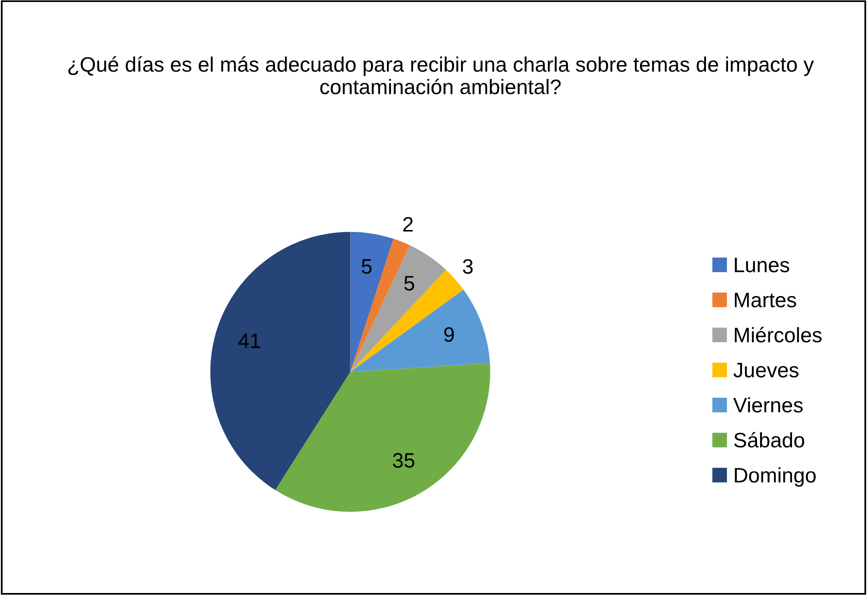 The width and height of the screenshot is (867, 595). What do you see at coordinates (762, 265) in the screenshot?
I see `legend-label: Lunes` at bounding box center [762, 265].